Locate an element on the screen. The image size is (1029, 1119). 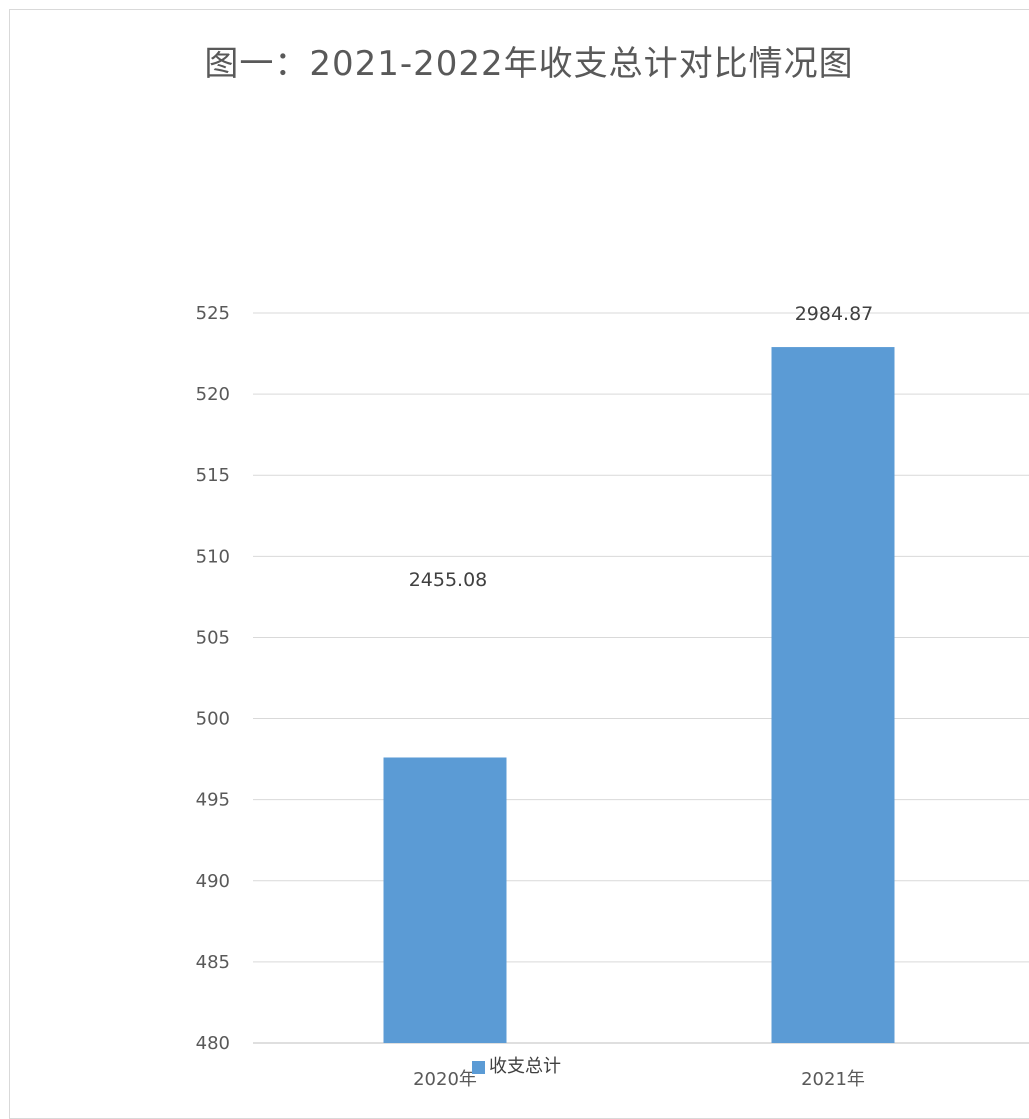
y-tick-label: 500 is located at coordinates (213, 719).